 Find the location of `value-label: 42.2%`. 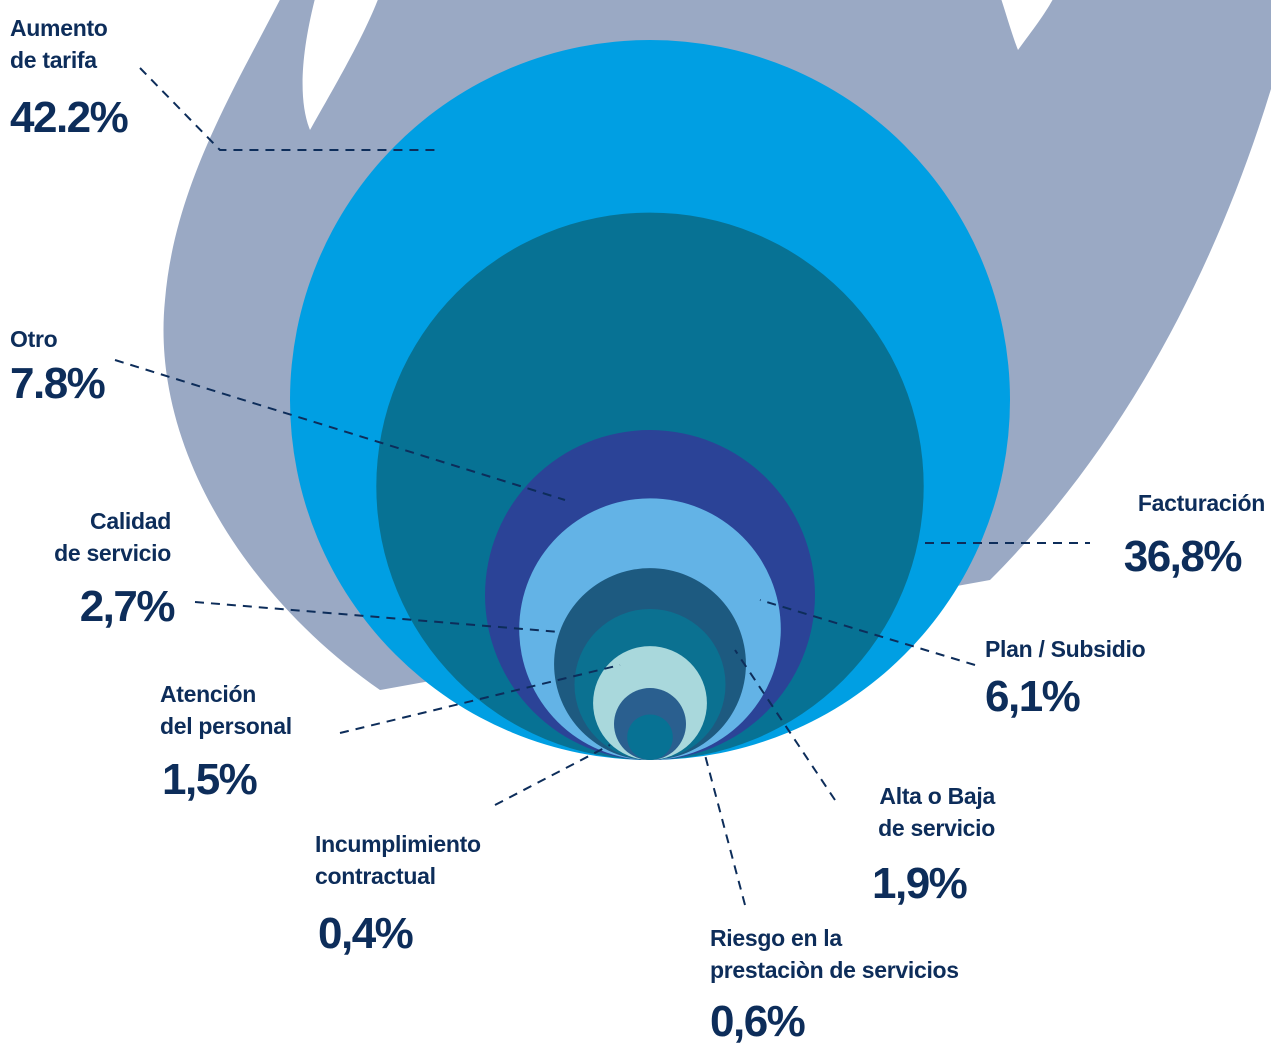

value-label: 42.2% is located at coordinates (69, 117).